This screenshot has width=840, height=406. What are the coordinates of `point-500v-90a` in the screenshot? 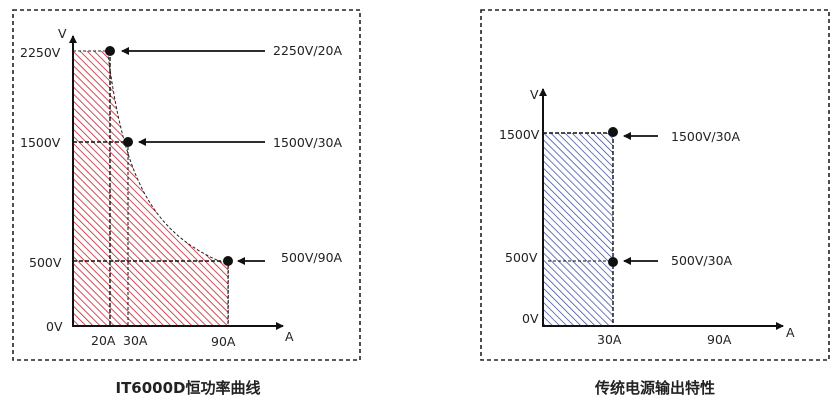 It's located at (228, 261).